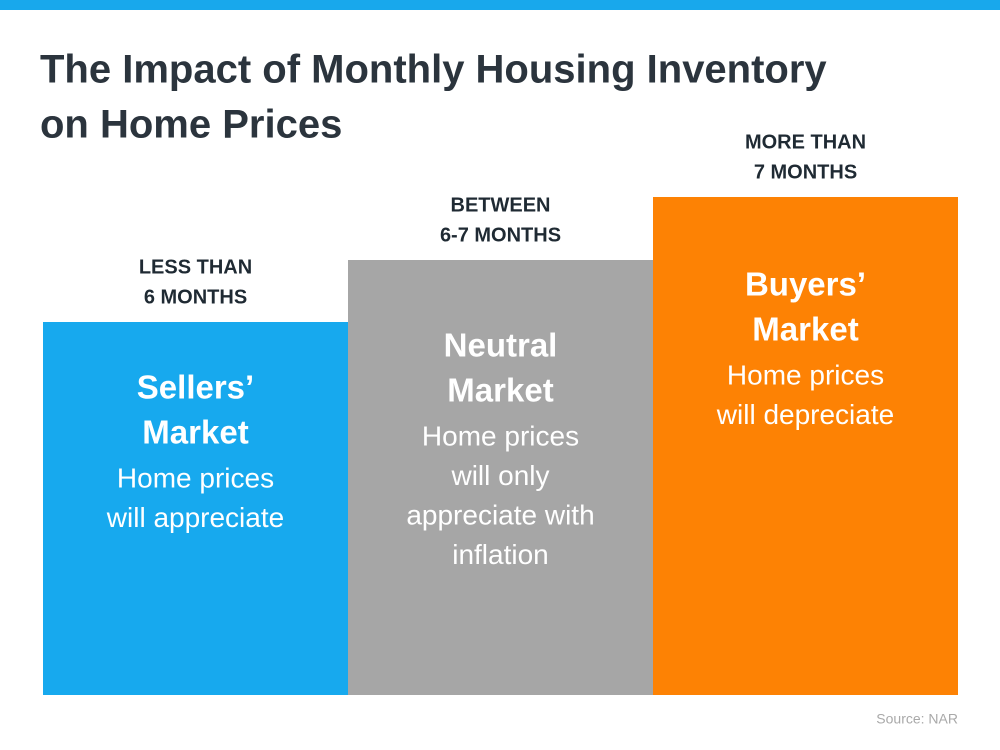 This screenshot has width=1000, height=750. What do you see at coordinates (805, 172) in the screenshot?
I see `column-header: 7 MONTHS` at bounding box center [805, 172].